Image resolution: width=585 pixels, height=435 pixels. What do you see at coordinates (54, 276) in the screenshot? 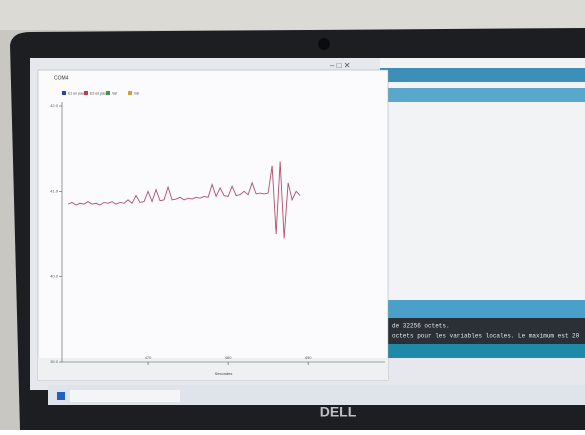
I see `y-tick-label: 40.0` at bounding box center [54, 276].